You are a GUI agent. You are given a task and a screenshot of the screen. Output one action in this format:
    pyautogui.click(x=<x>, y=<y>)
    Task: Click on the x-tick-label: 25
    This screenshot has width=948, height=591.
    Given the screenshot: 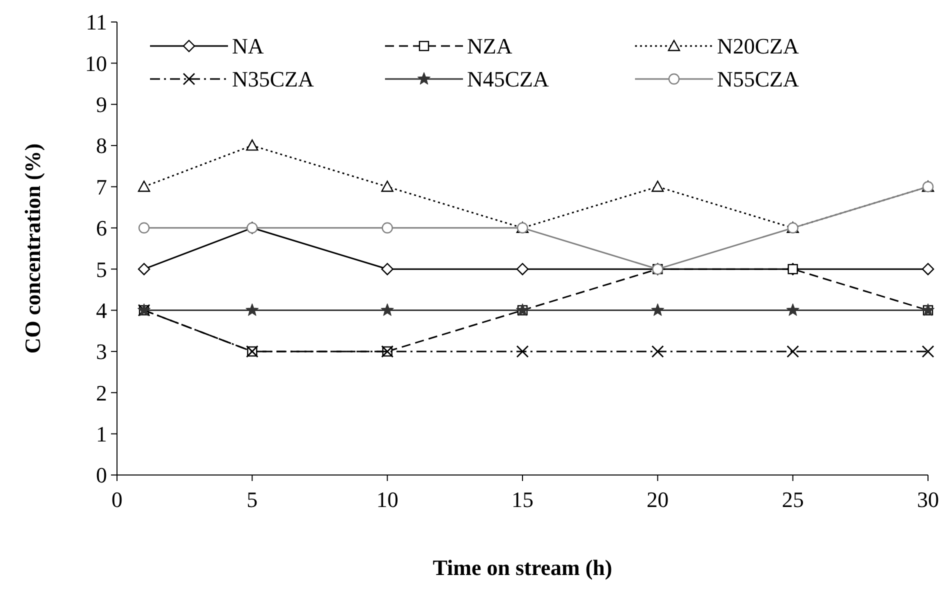 What is the action you would take?
    pyautogui.click(x=793, y=499)
    